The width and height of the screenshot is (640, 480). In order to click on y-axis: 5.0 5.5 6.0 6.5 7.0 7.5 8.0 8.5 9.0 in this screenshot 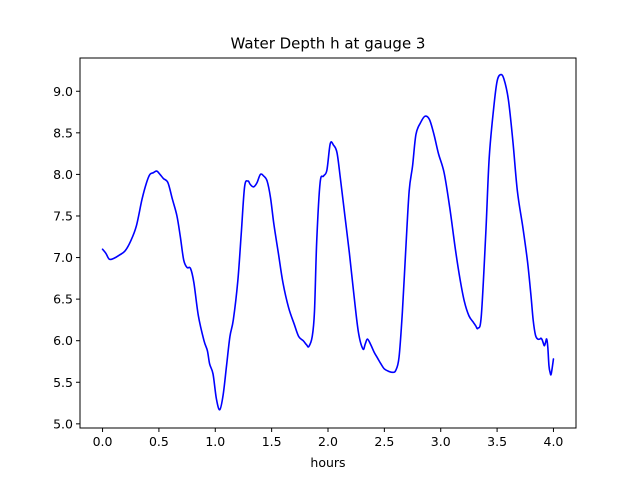, I will do `click(66, 257)`.